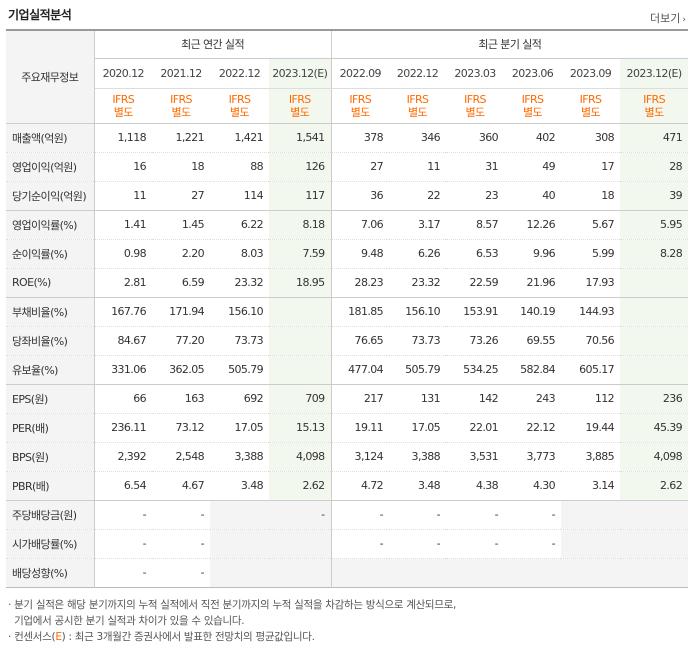 Image resolution: width=694 pixels, height=648 pixels. What do you see at coordinates (591, 283) in the screenshot?
I see `cell-value: 17.93` at bounding box center [591, 283].